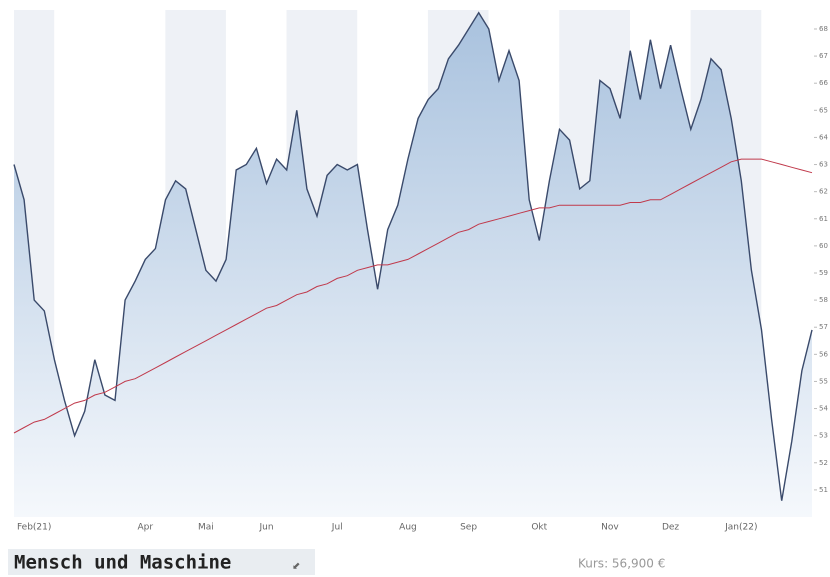 This screenshot has height=577, width=830. What do you see at coordinates (296, 566) in the screenshot?
I see `title-icon: ⬋` at bounding box center [296, 566].